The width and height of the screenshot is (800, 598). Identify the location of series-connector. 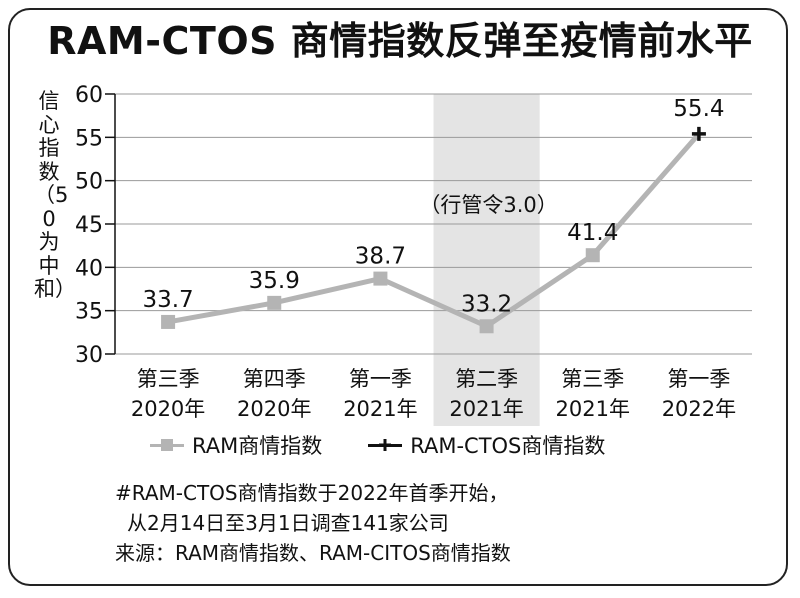
(646, 194).